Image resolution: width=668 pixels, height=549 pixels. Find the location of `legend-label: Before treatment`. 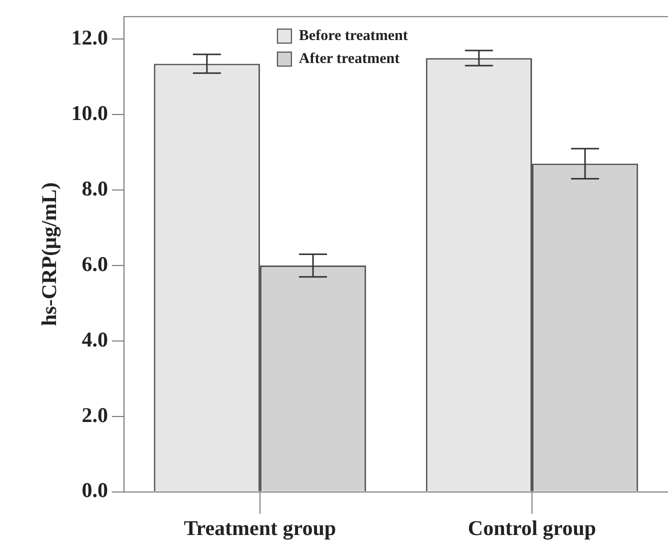

legend-label: Before treatment is located at coordinates (353, 36).